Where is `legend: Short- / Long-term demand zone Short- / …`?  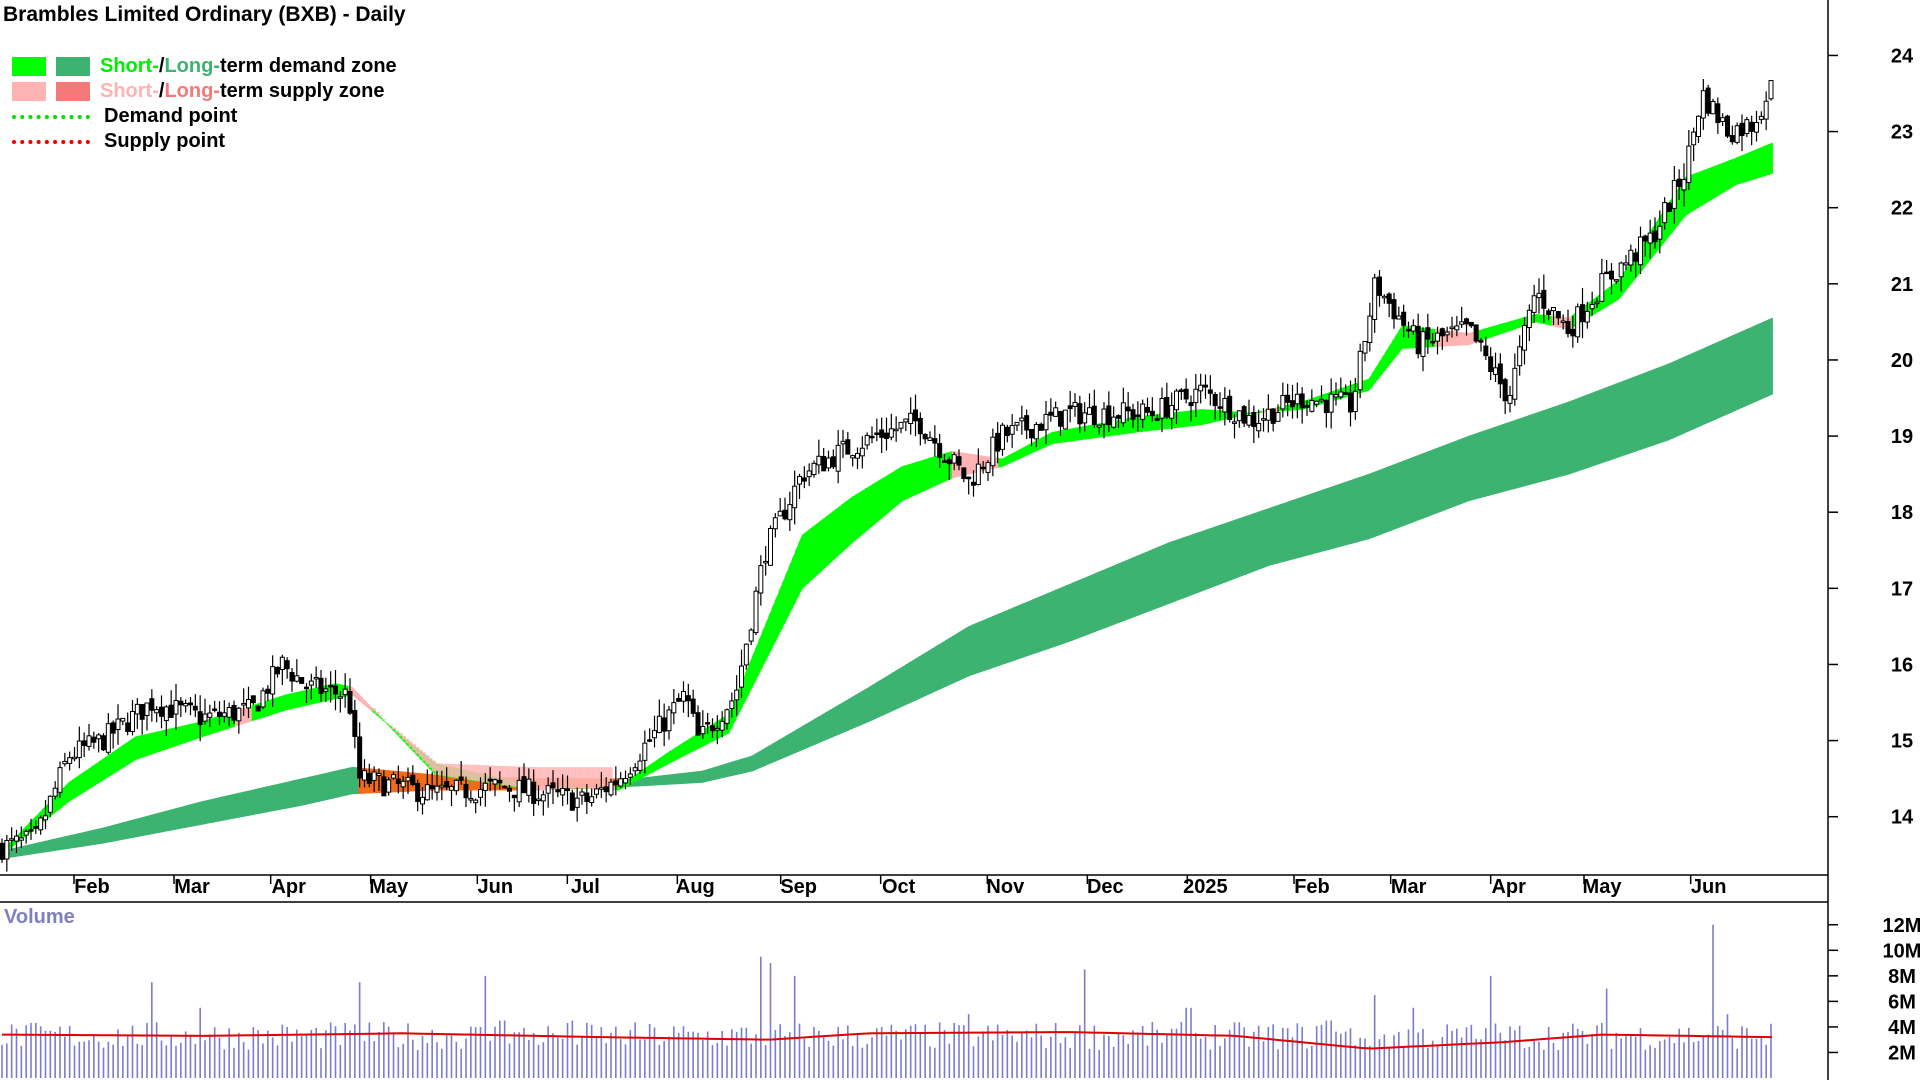 legend: Short- / Long-term demand zone Short- / … is located at coordinates (204, 104).